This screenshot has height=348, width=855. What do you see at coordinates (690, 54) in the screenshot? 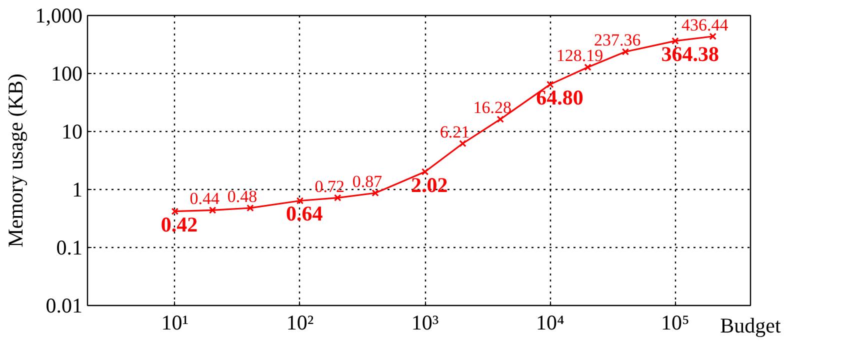
I see `annotation: 364.38` at bounding box center [690, 54].